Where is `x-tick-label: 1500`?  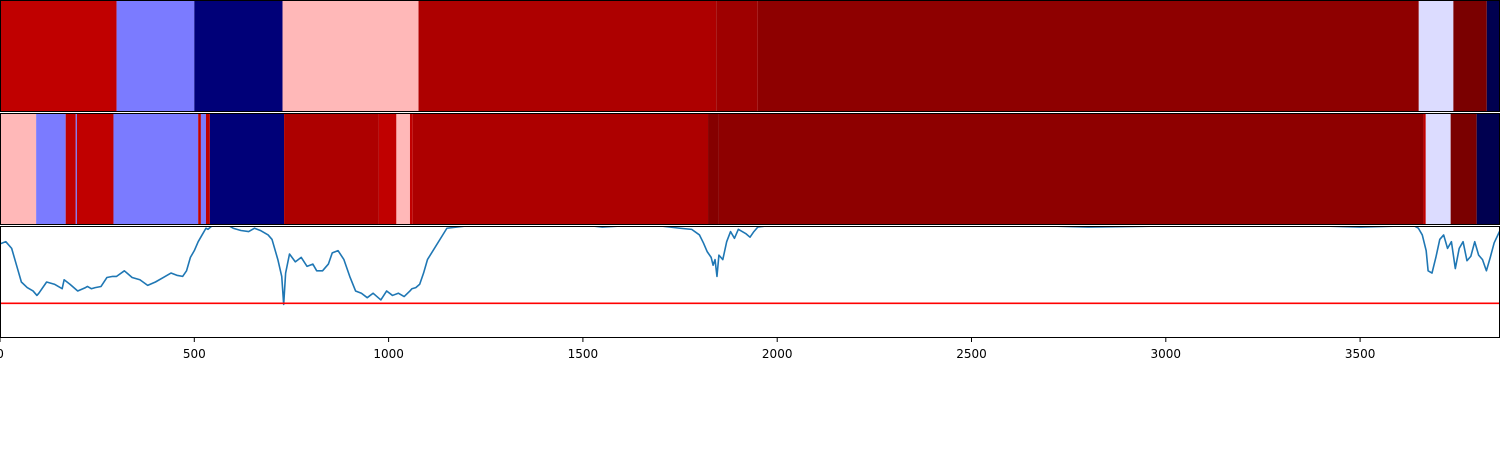
x-tick-label: 1500 is located at coordinates (583, 354).